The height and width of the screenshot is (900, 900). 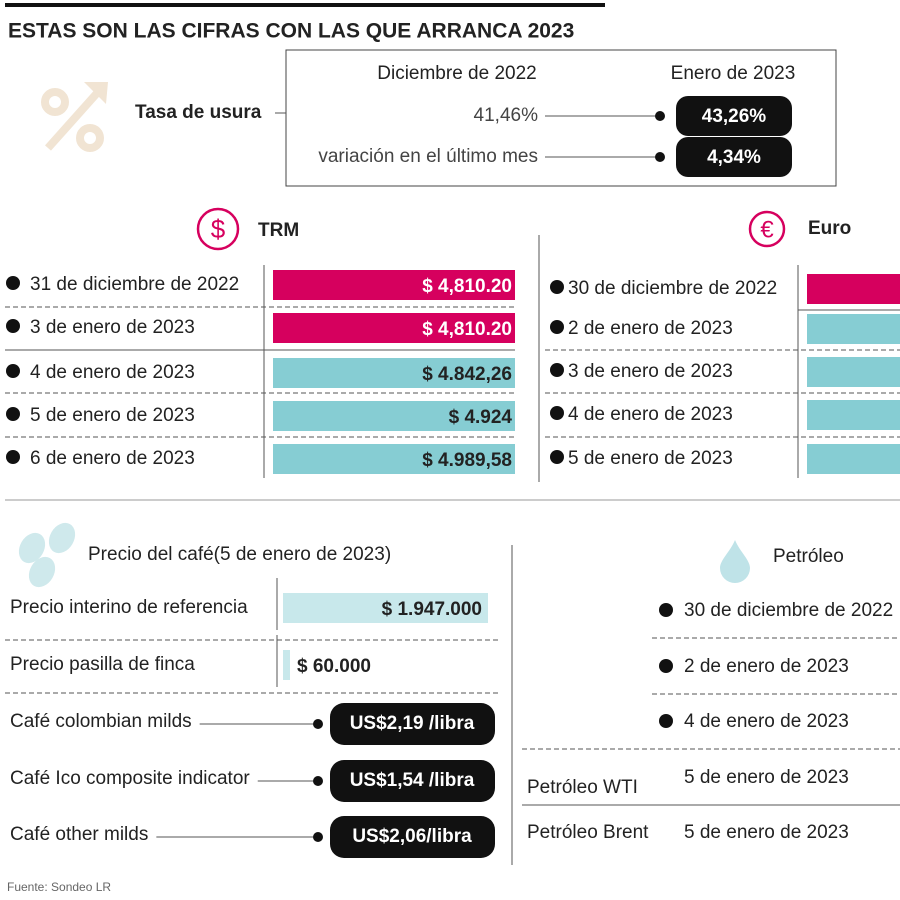 I want to click on row-label: 41,46%, so click(x=506, y=115).